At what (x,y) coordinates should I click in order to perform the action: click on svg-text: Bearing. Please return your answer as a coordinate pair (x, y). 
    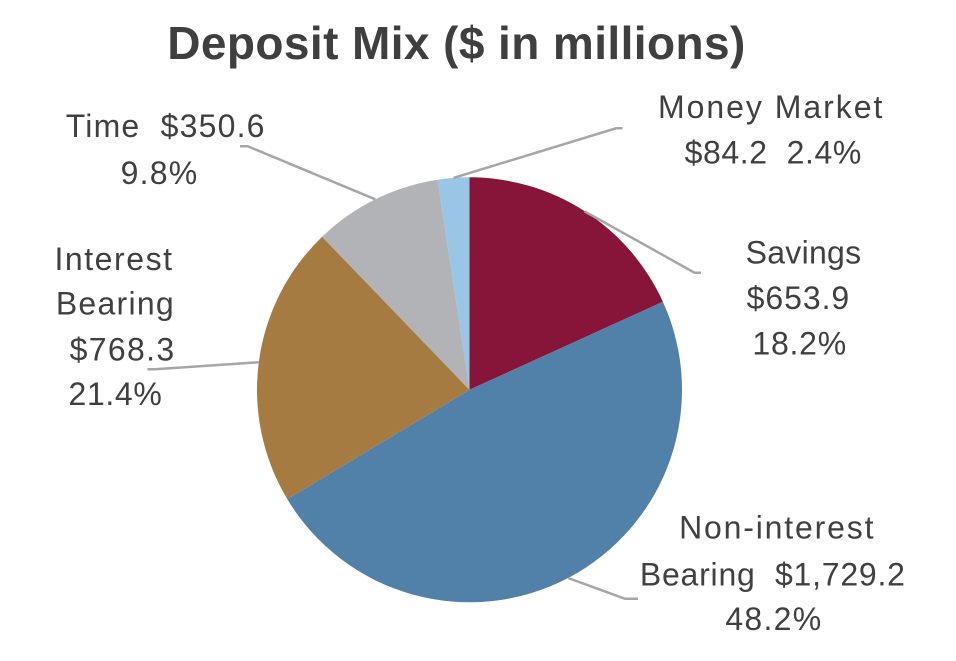
    Looking at the image, I should click on (115, 304).